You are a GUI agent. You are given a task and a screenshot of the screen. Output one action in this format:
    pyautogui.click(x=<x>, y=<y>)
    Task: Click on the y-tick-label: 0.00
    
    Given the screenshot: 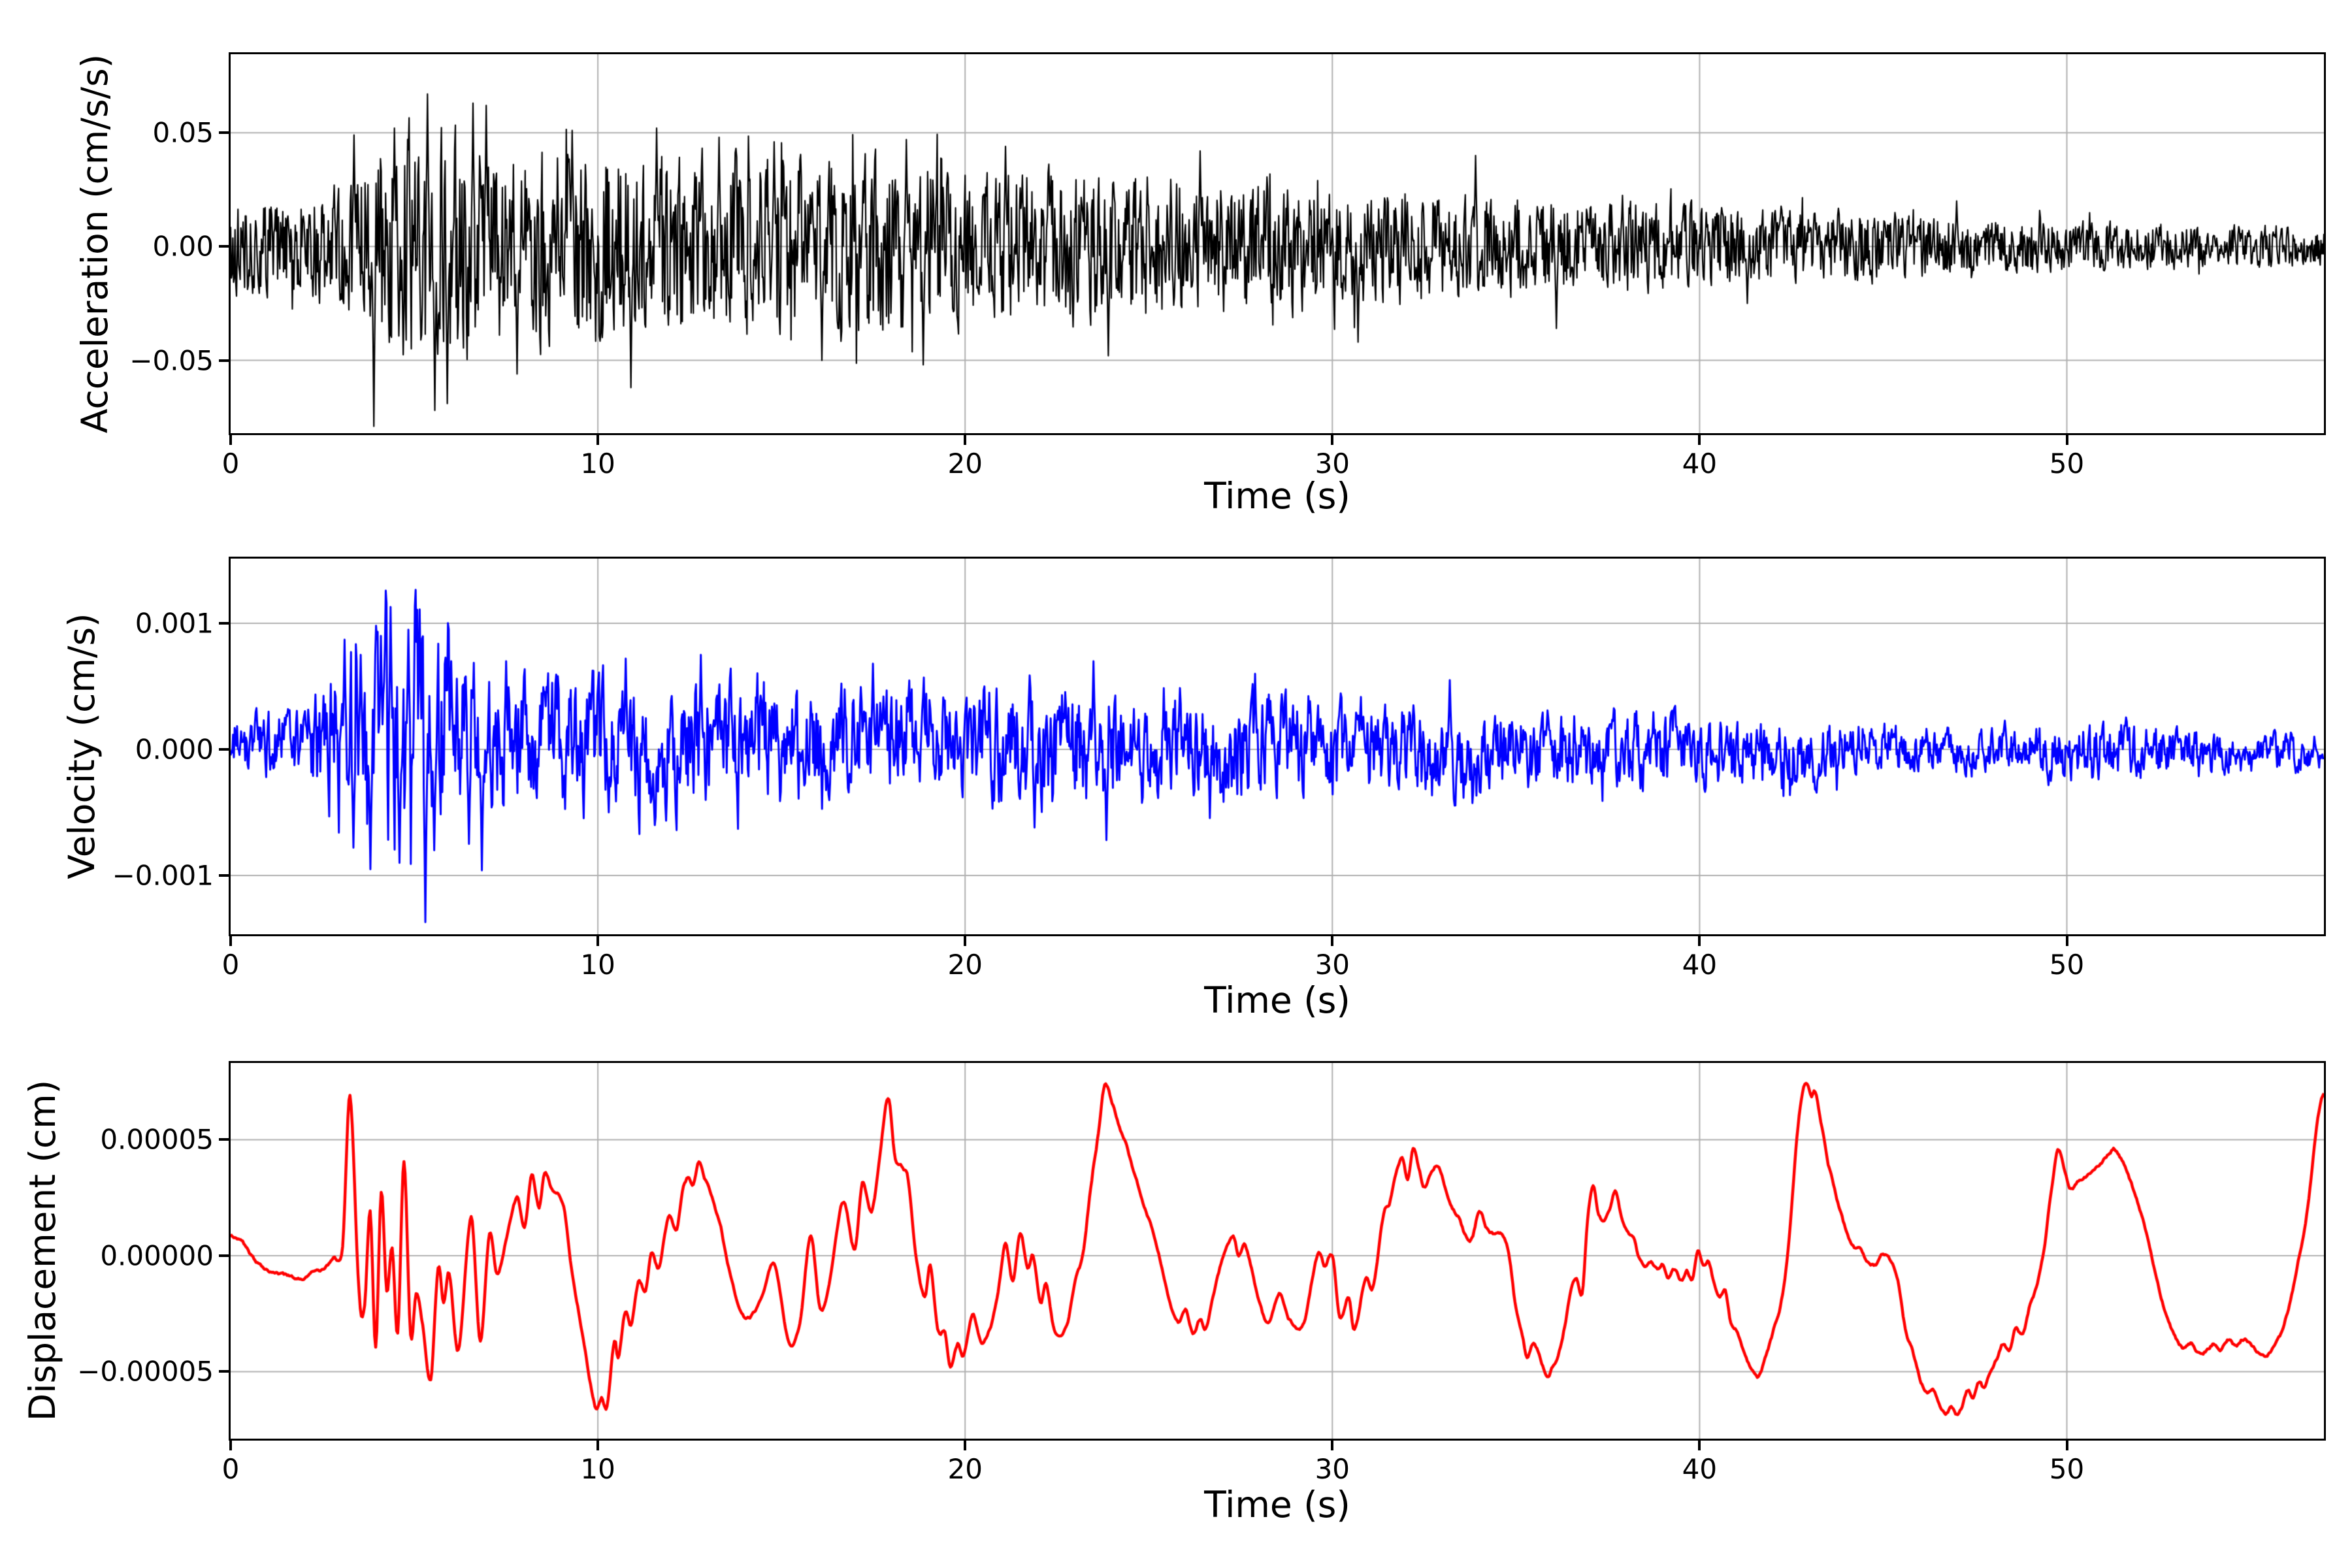 What is the action you would take?
    pyautogui.click(x=183, y=246)
    